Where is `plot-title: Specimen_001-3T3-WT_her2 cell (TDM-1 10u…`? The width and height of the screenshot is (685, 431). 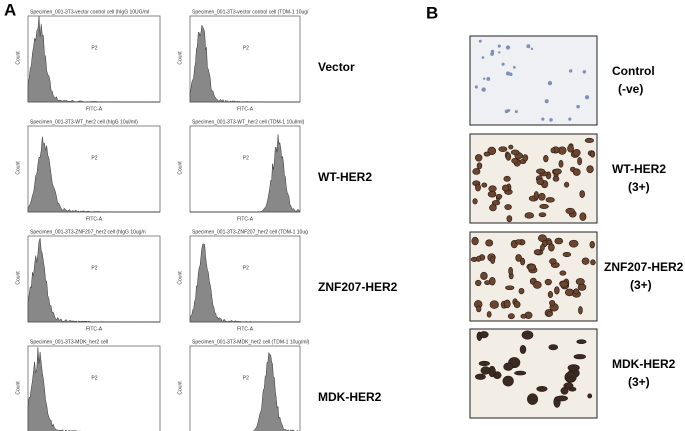 plot-title: Specimen_001-3T3-WT_her2 cell (TDM-1 10u… is located at coordinates (248, 122).